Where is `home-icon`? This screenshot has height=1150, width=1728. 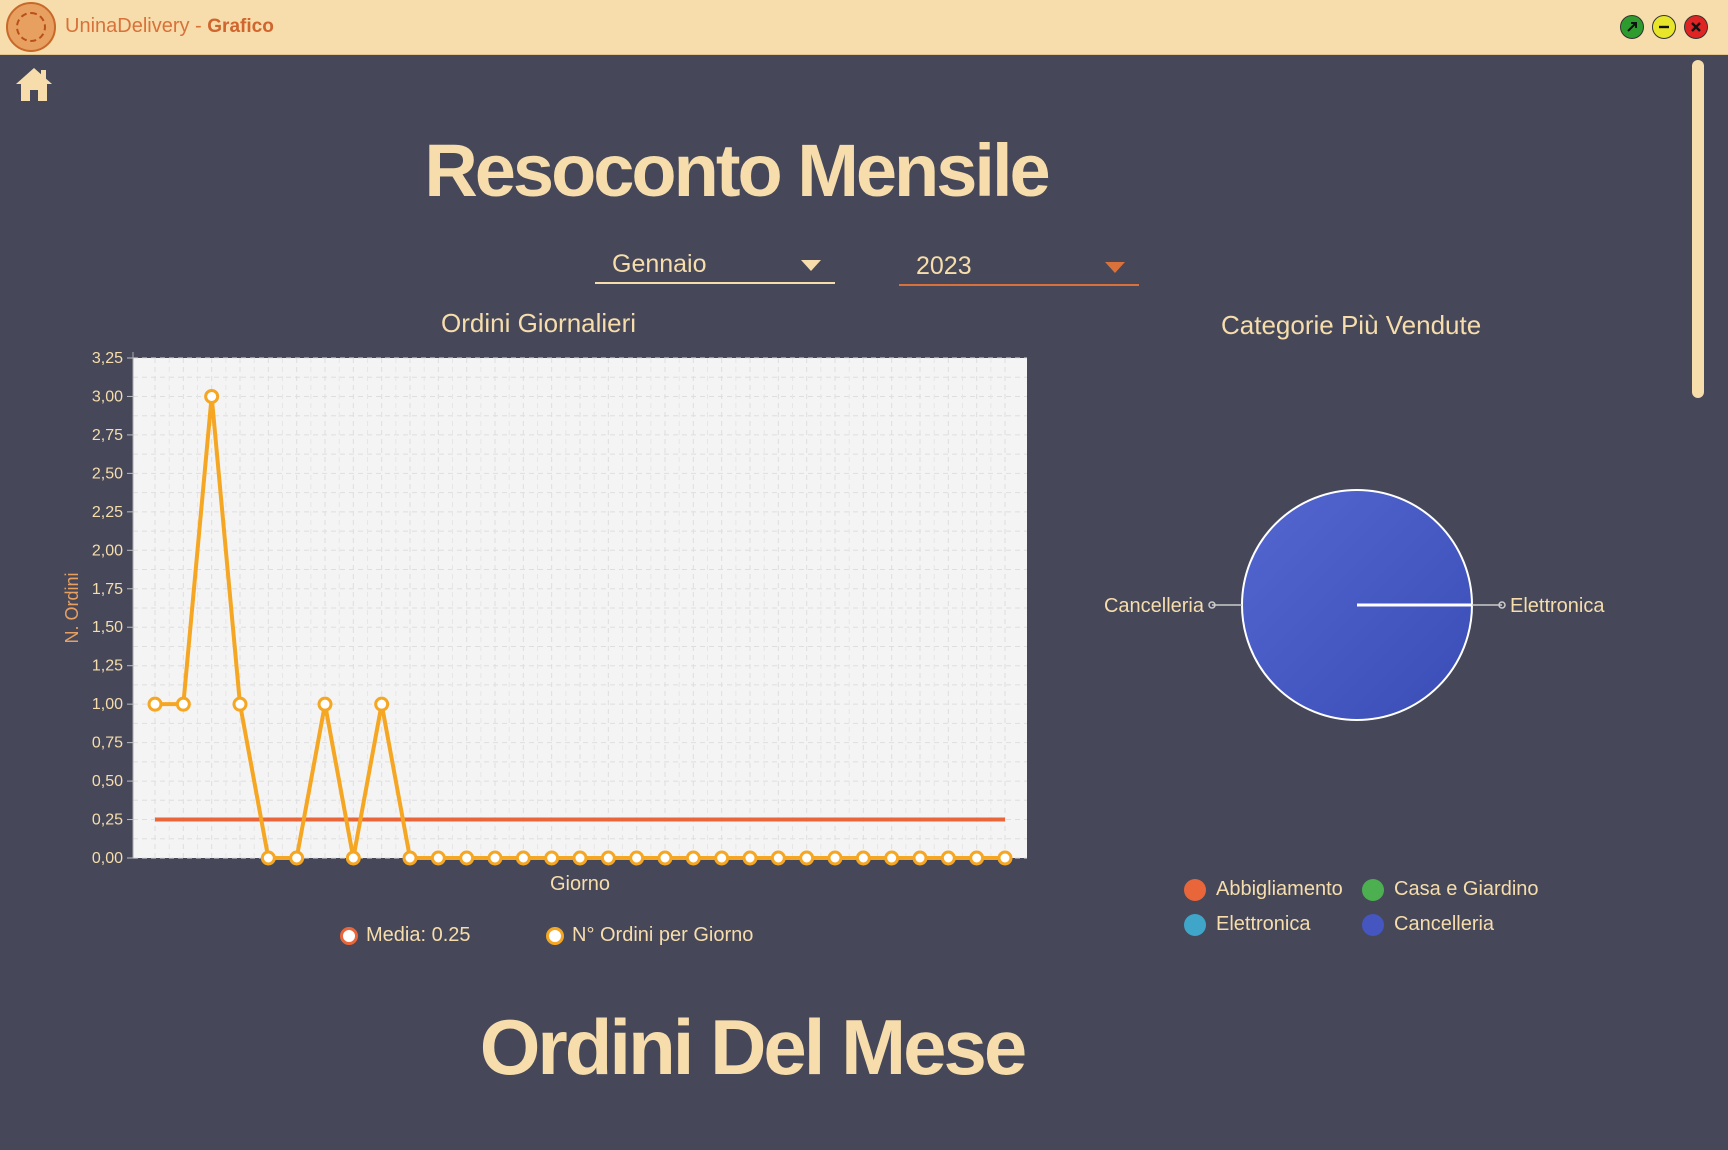
home-icon is located at coordinates (34, 84).